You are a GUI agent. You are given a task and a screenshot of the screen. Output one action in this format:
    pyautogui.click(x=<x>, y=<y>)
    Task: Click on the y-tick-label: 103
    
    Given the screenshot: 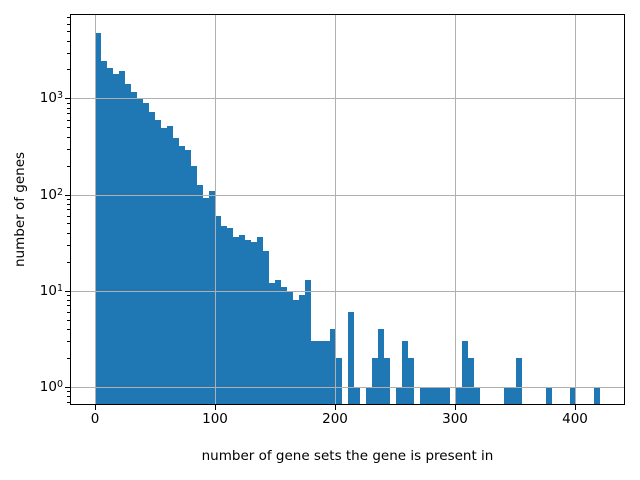 What is the action you would take?
    pyautogui.click(x=51, y=98)
    